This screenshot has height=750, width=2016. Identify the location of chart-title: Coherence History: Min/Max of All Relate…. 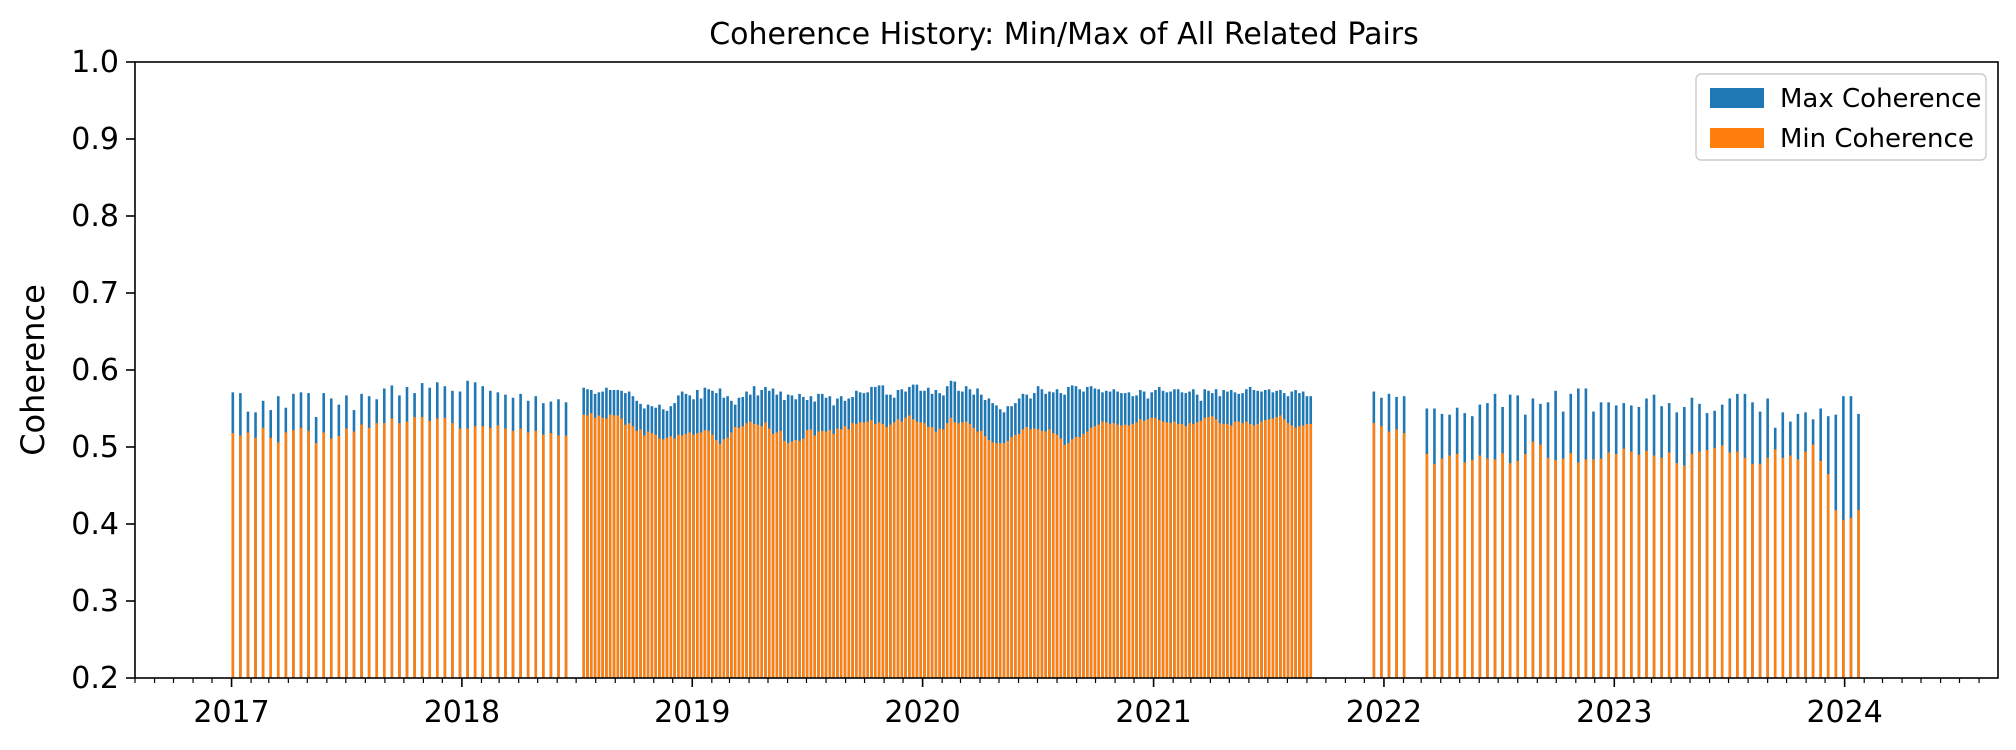
(1064, 34).